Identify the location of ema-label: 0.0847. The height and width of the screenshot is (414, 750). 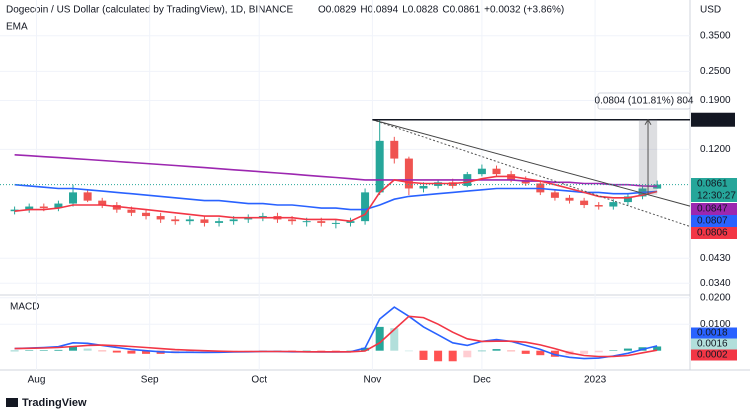
(712, 209).